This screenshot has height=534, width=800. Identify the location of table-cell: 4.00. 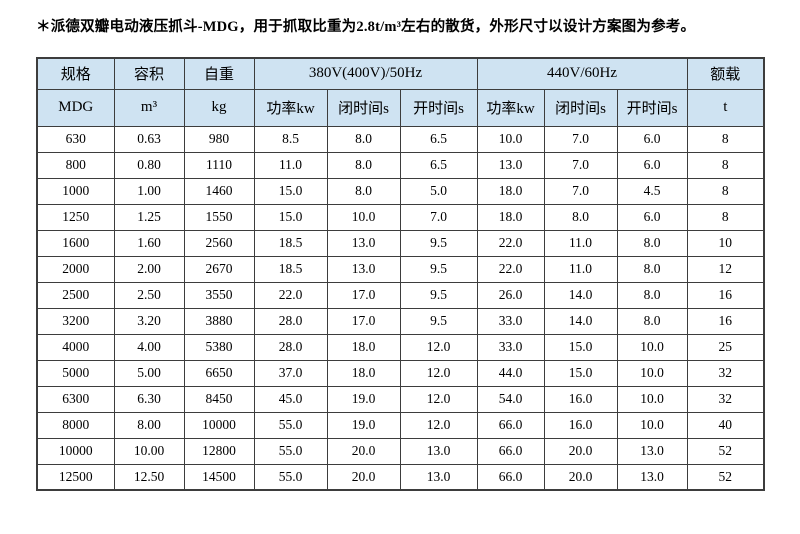
(149, 347).